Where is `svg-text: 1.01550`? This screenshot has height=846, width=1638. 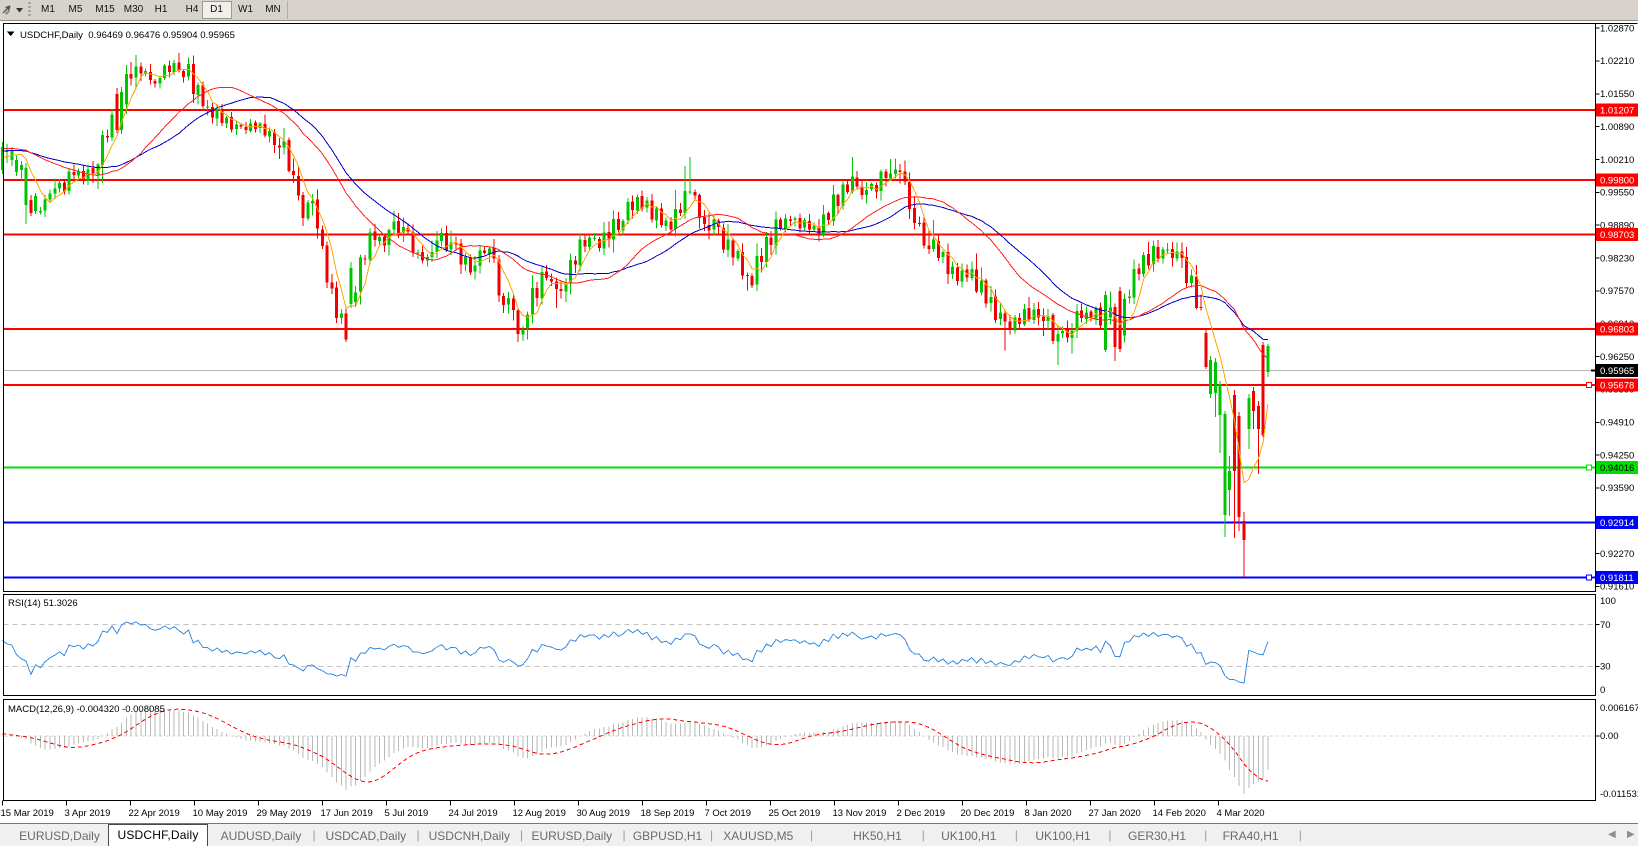 svg-text: 1.01550 is located at coordinates (1617, 94).